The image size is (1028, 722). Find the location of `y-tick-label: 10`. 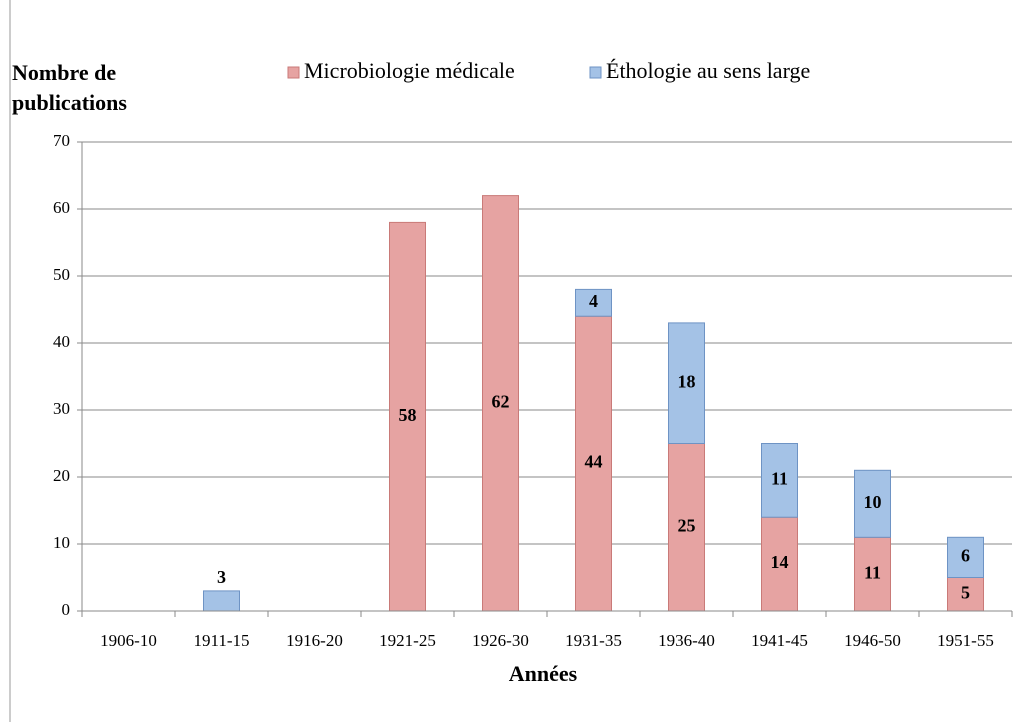

y-tick-label: 10 is located at coordinates (61, 542).